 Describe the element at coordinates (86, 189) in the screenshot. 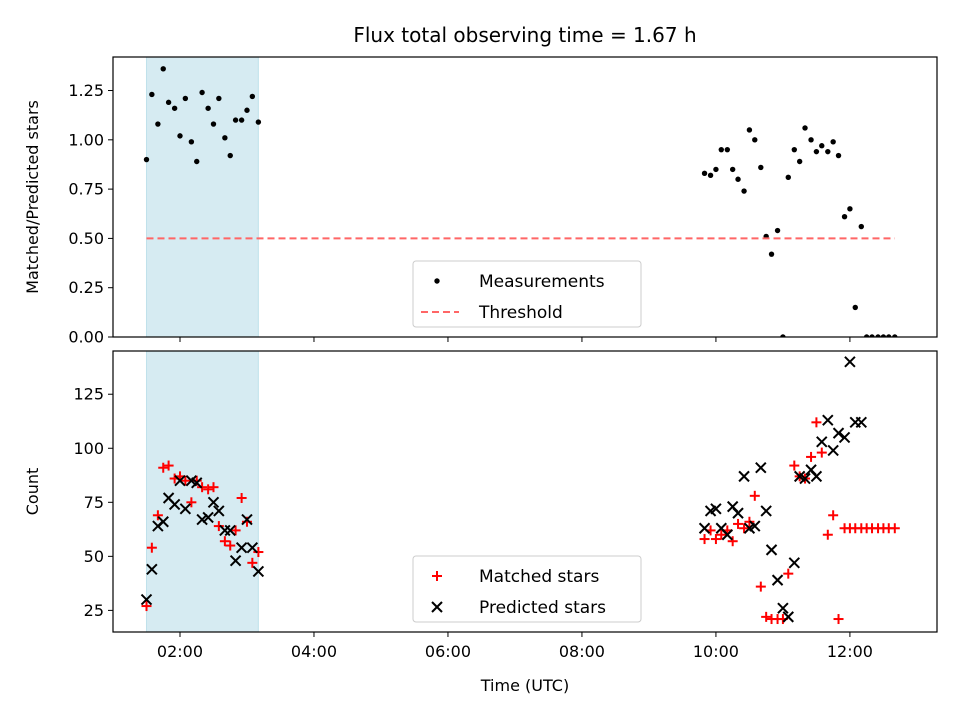

I see `y-tick-label: 0.75` at that location.